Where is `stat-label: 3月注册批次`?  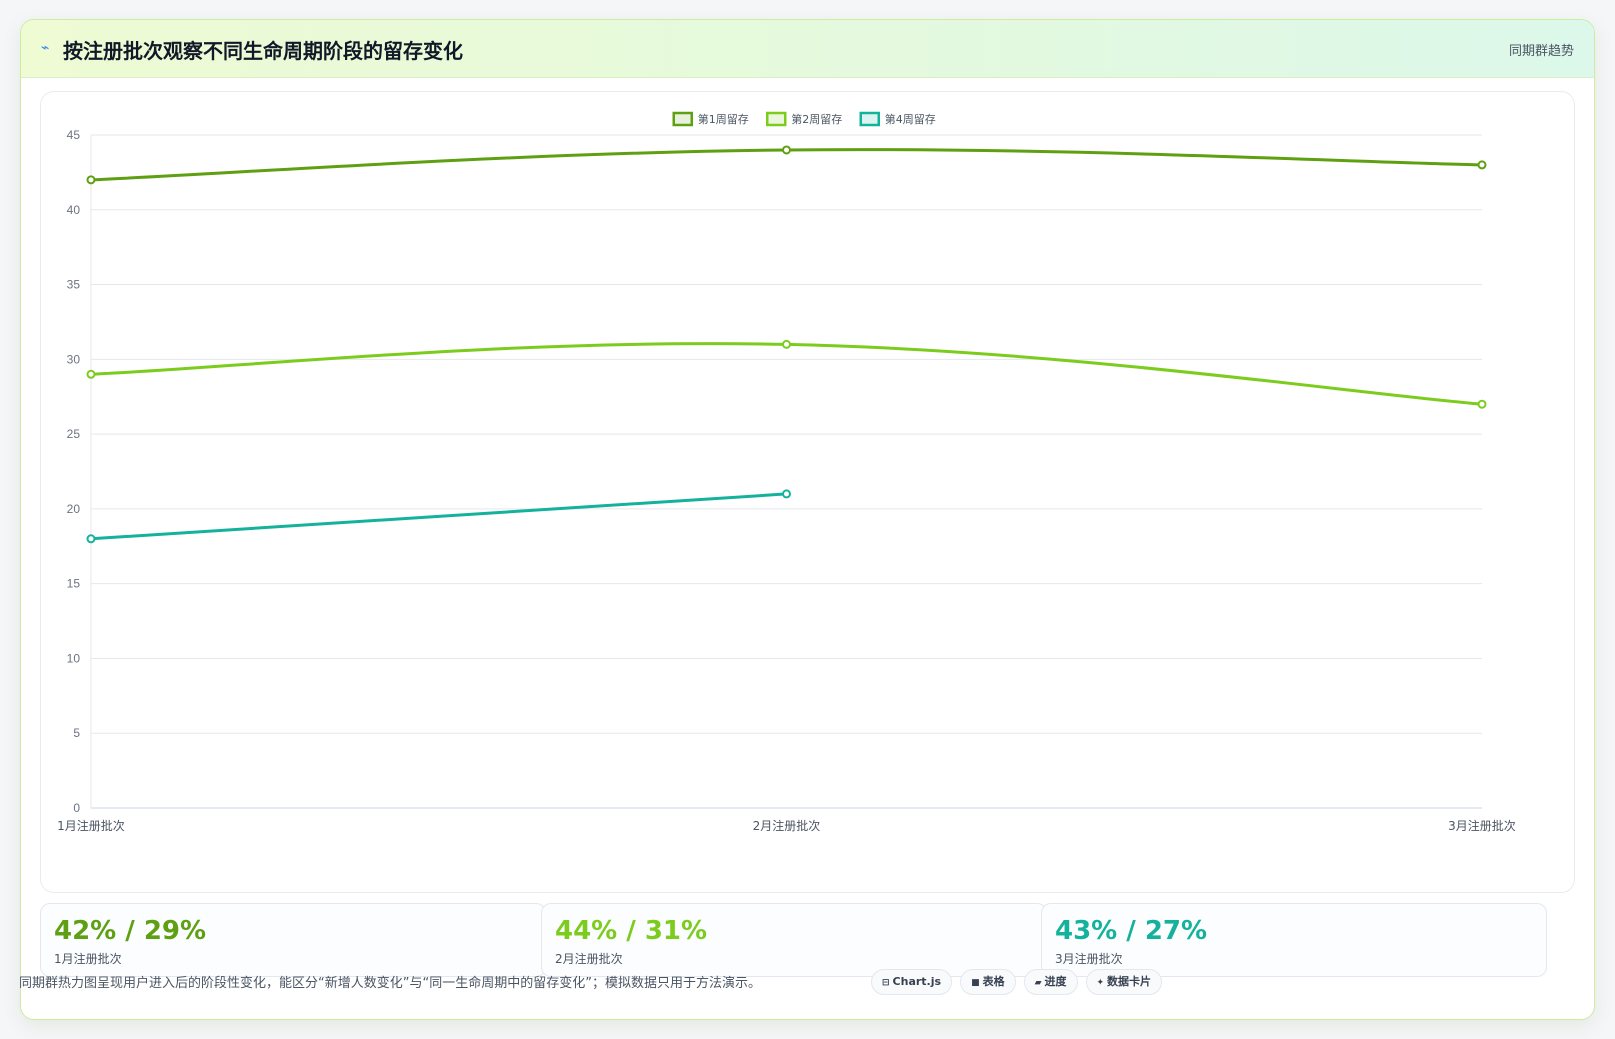 stat-label: 3月注册批次 is located at coordinates (1089, 959).